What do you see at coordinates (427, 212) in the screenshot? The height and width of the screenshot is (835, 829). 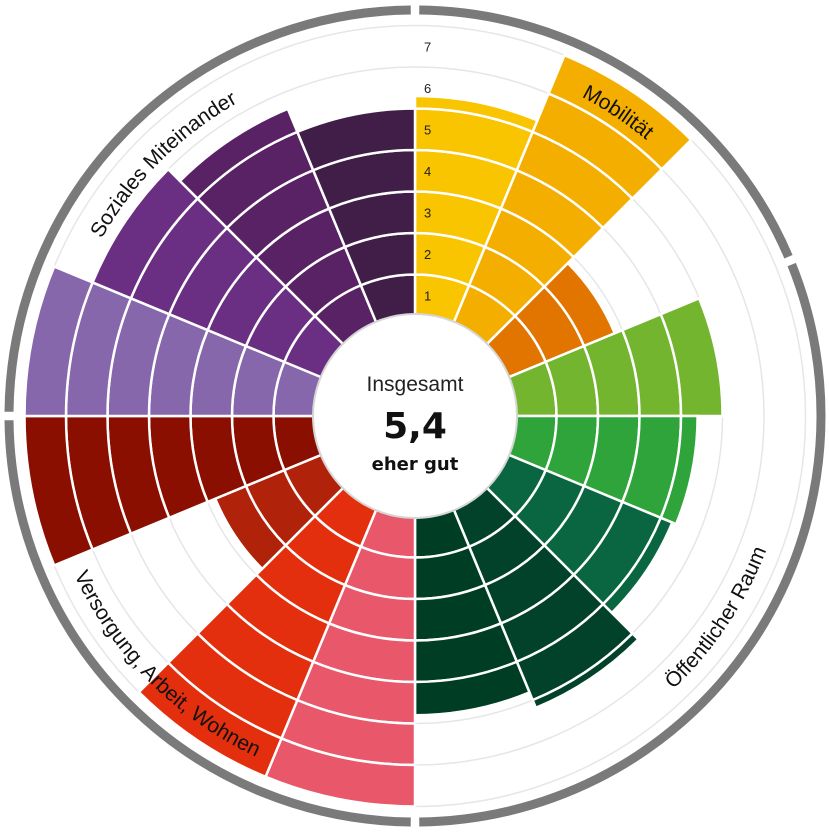 I see `tick-label: 3` at bounding box center [427, 212].